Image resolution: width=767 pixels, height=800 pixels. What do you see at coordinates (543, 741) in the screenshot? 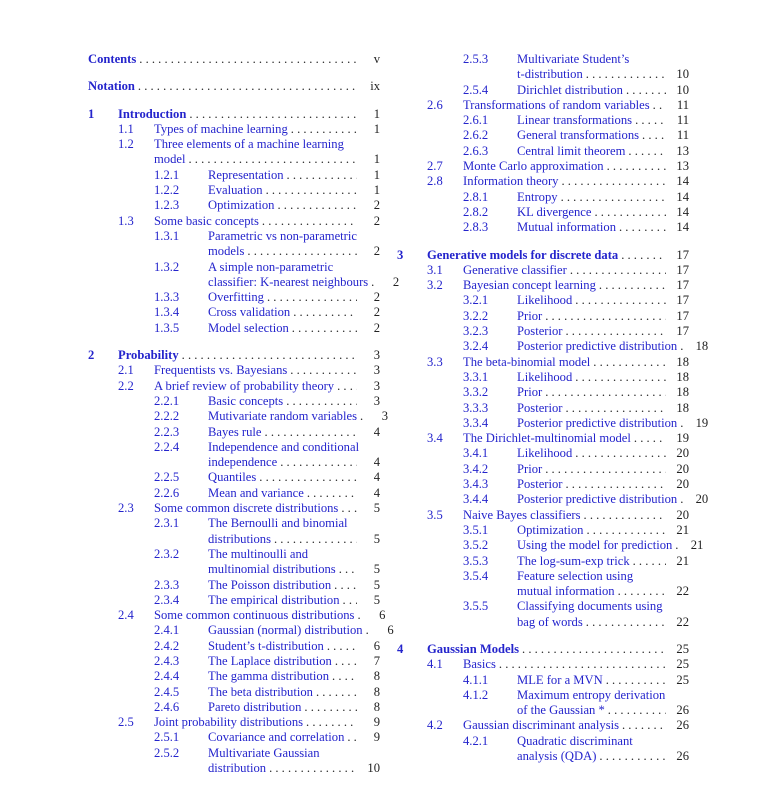
I see `toc-link-line: 4.2.1 Quadratic discriminant` at bounding box center [543, 741].